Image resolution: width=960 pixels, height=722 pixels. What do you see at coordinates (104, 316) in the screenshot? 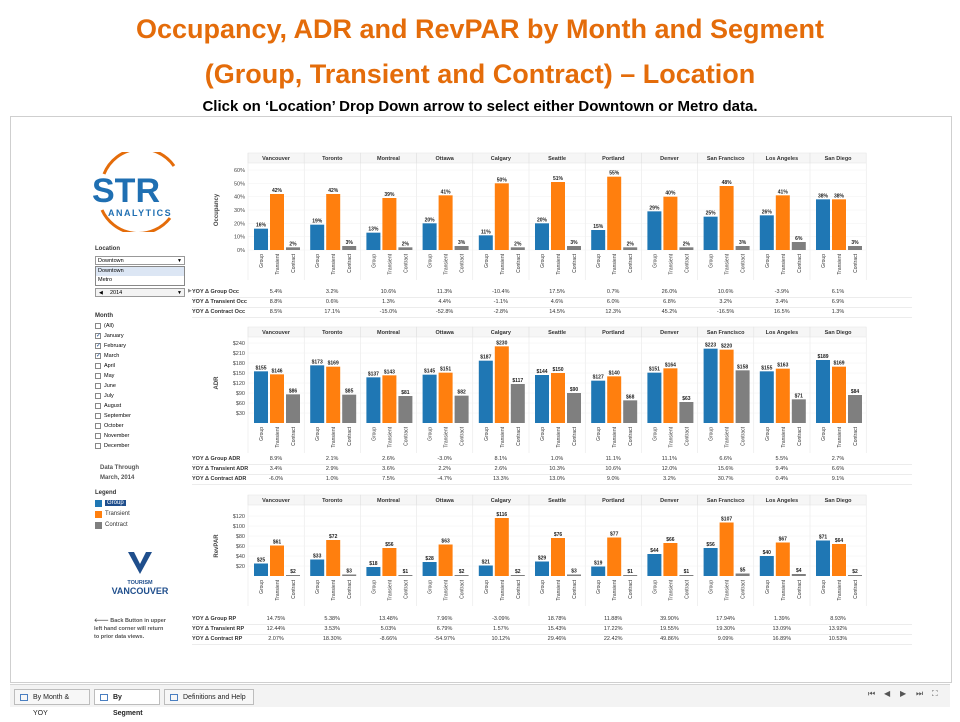
I see `month-label: Month` at bounding box center [104, 316].